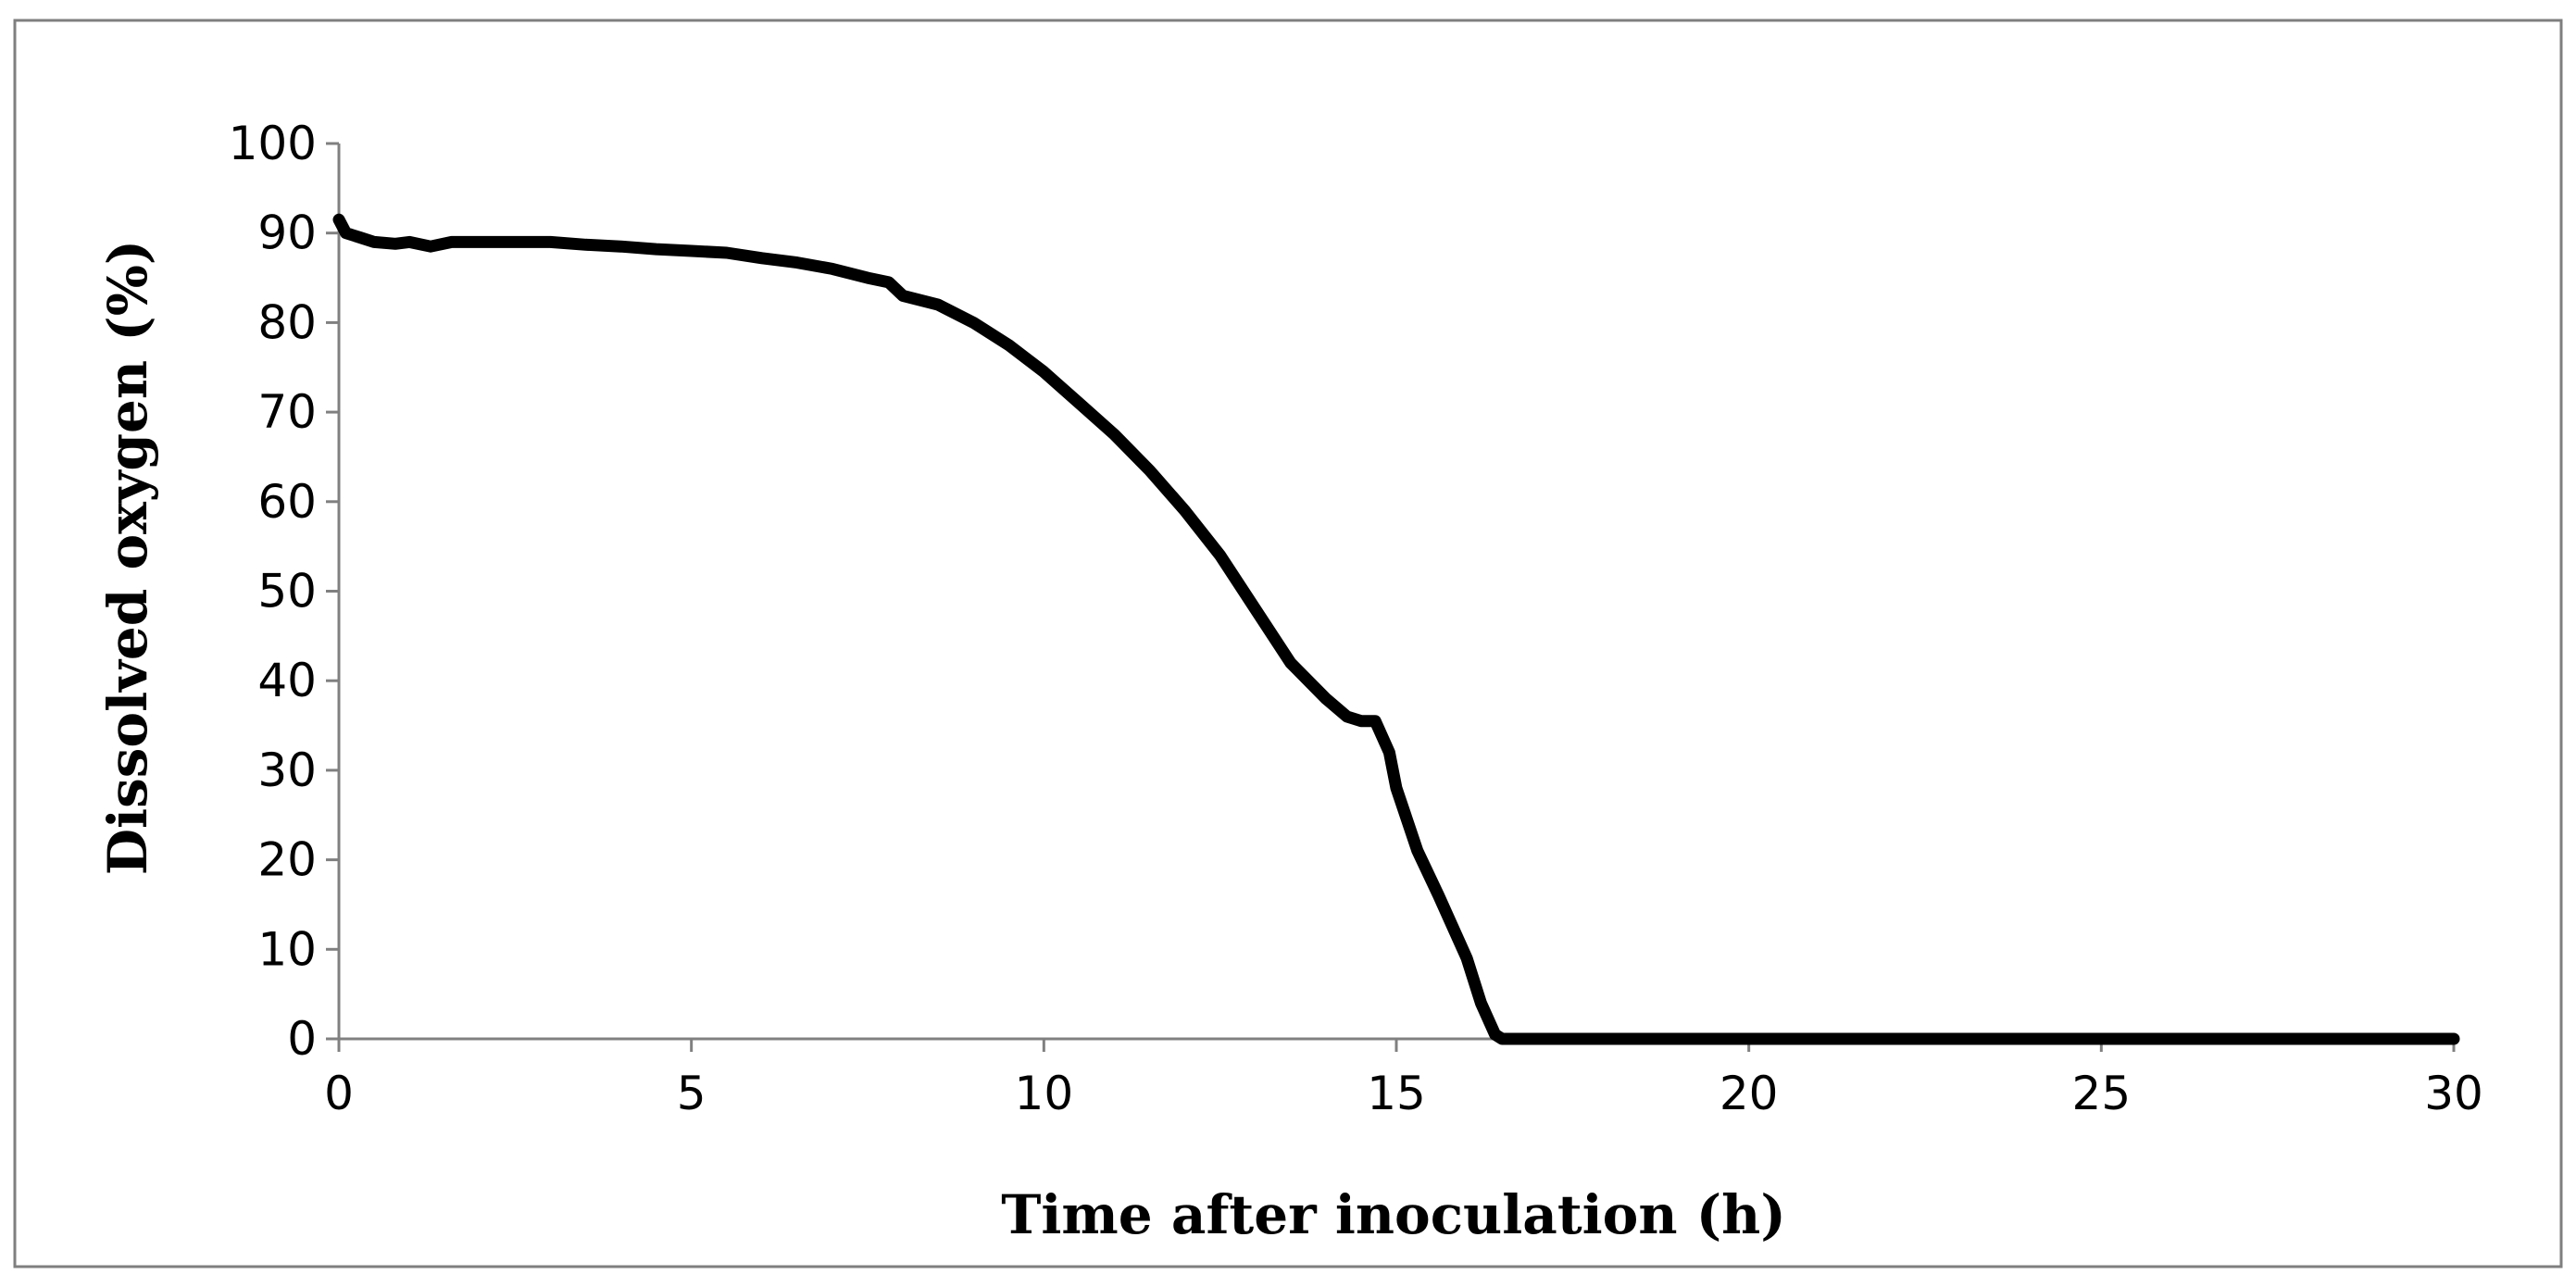  I want to click on y-axis-title: Dissolved oxygen (%), so click(127, 557).